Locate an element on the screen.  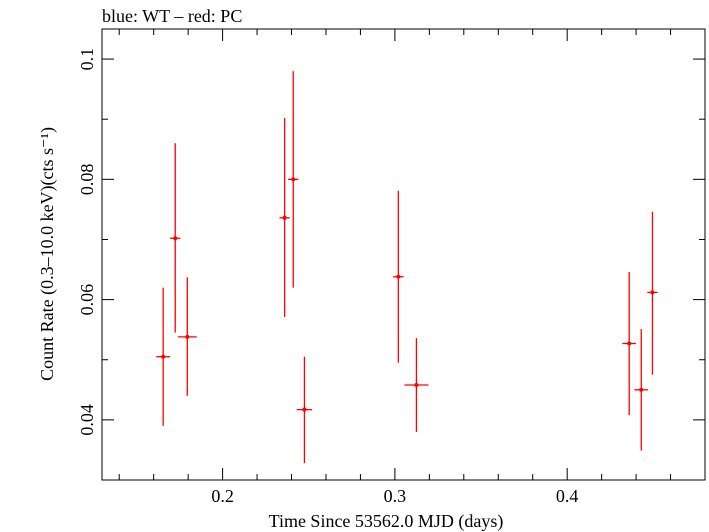
y-axis-title: Count Rate (0.3–10.0 keV)(cts s⁻¹) is located at coordinates (47, 254).